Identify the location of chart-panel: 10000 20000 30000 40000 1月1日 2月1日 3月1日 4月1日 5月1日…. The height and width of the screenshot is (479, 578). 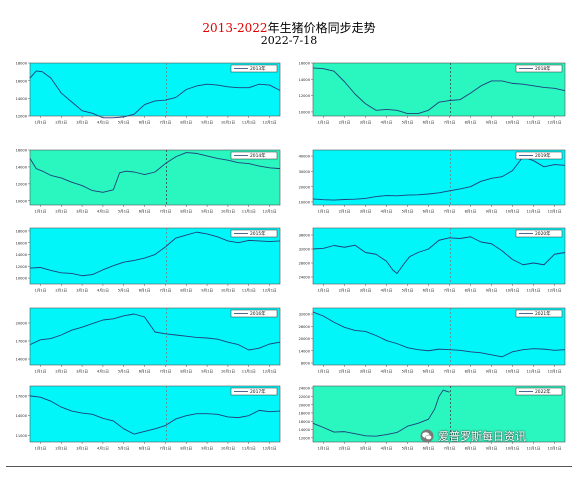
(432, 181).